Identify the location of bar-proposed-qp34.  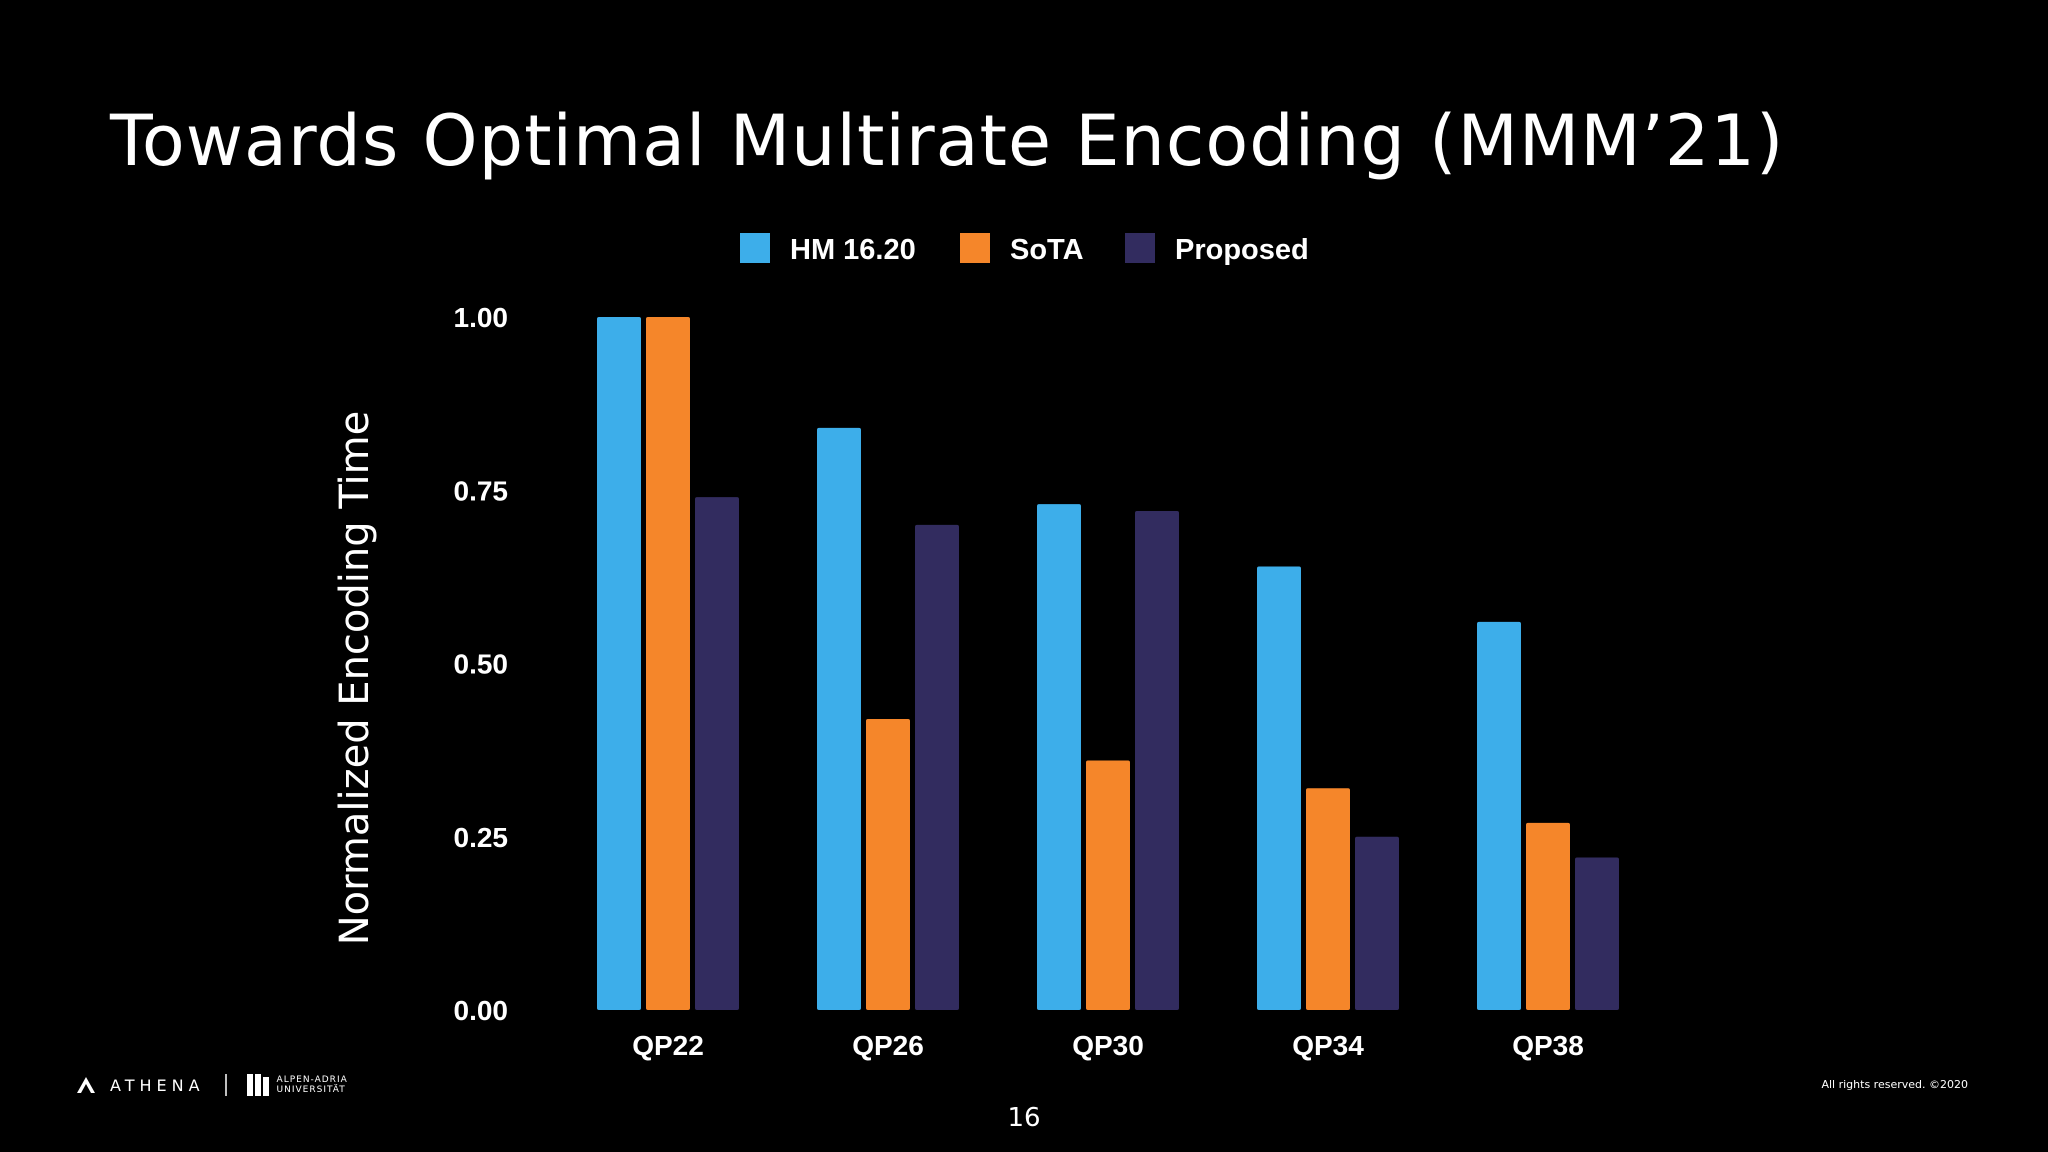
(1377, 923).